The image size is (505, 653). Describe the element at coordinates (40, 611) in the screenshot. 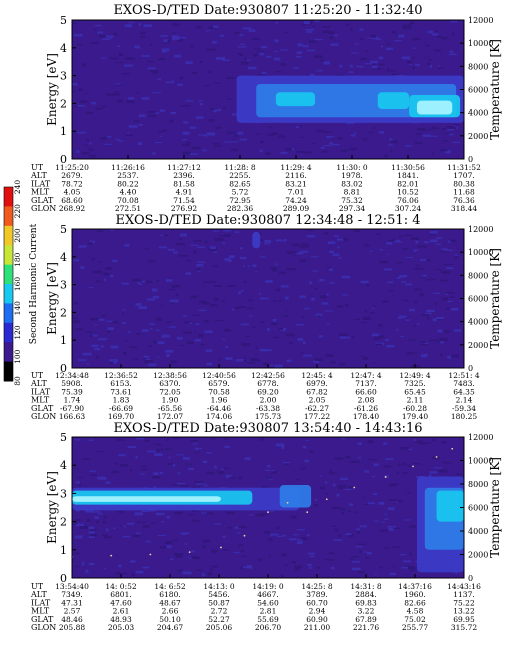

I see `table-row-label: MLT` at that location.